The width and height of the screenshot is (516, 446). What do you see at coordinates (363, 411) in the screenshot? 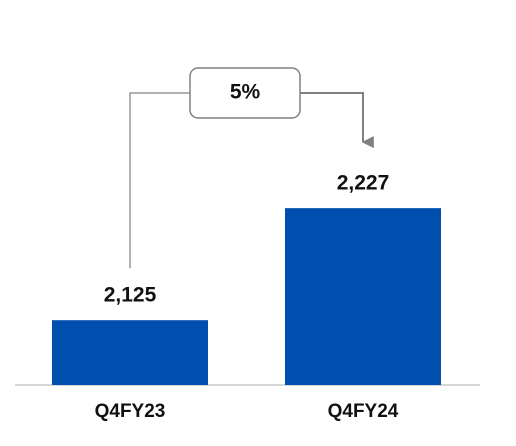
I see `x-tick-label: Q4FY24` at bounding box center [363, 411].